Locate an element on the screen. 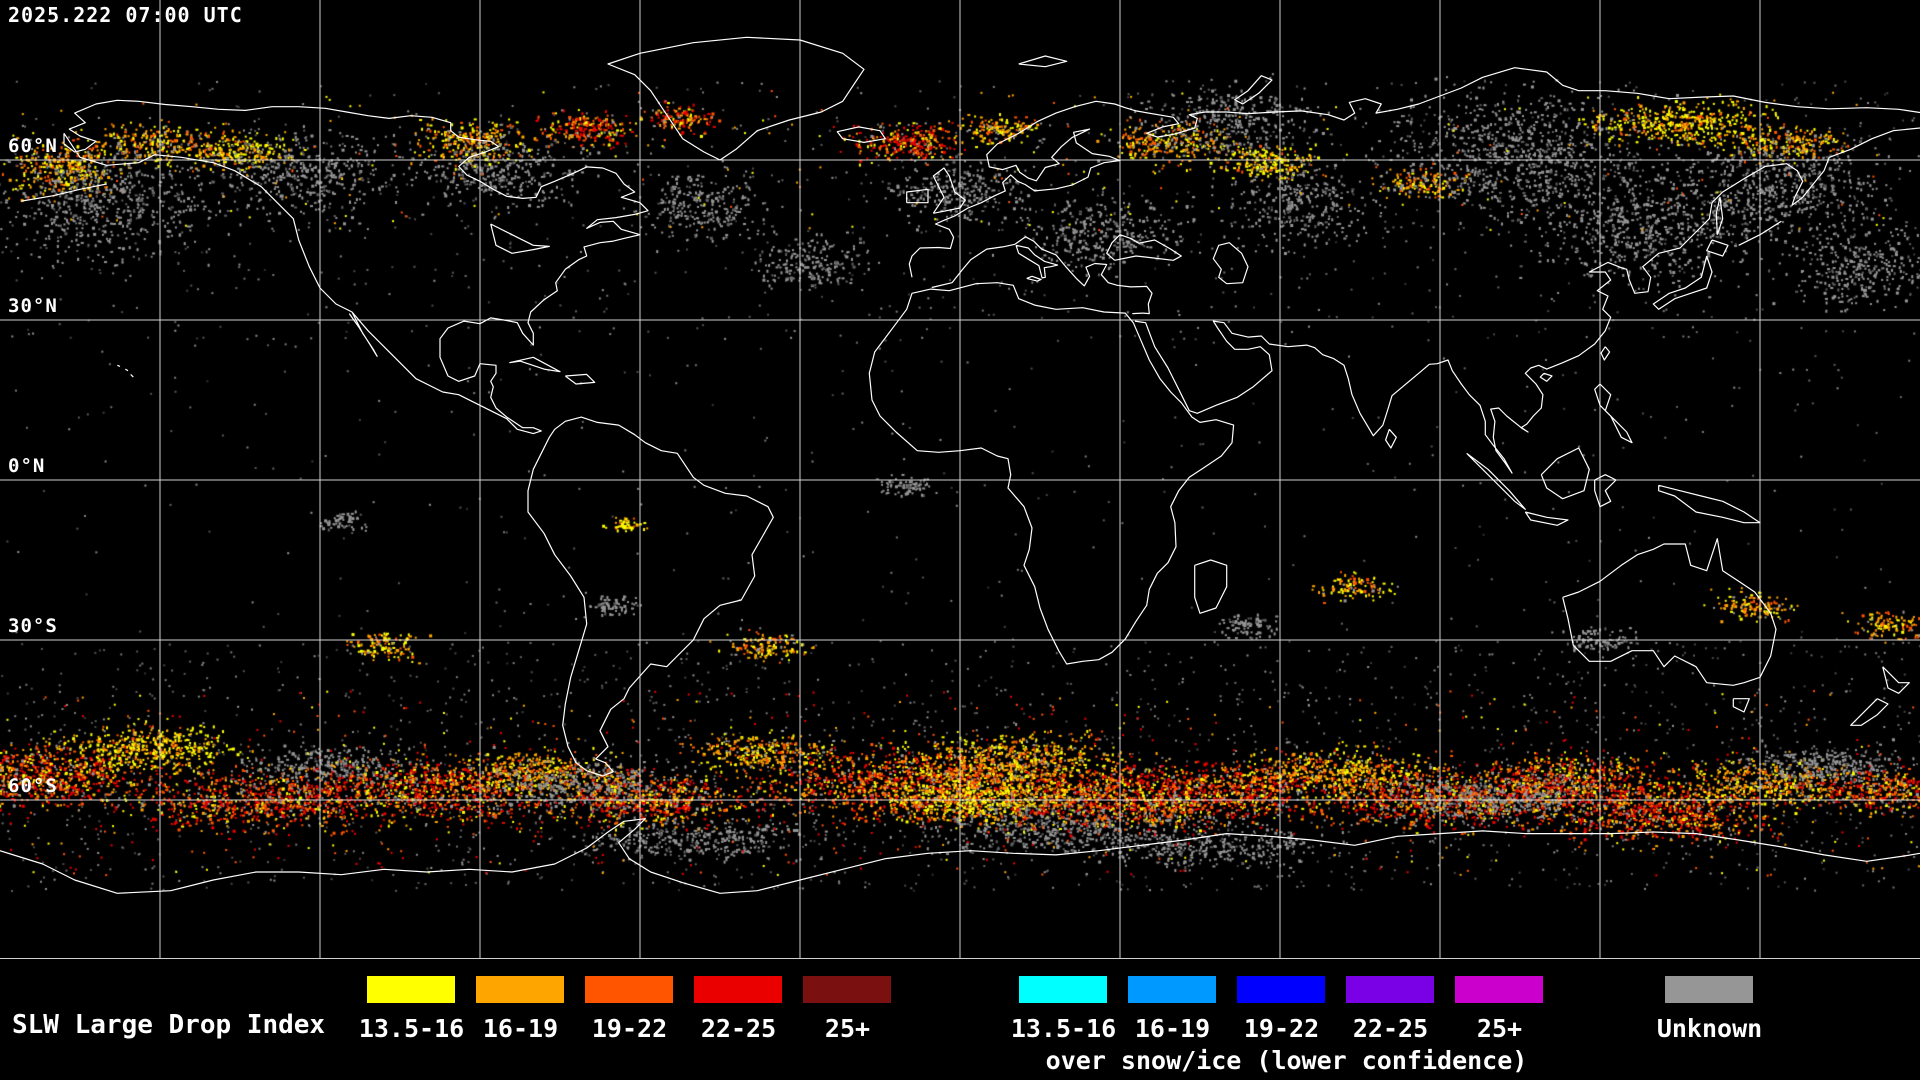 The width and height of the screenshot is (1920, 1080). unknown-swatch is located at coordinates (1709, 989).